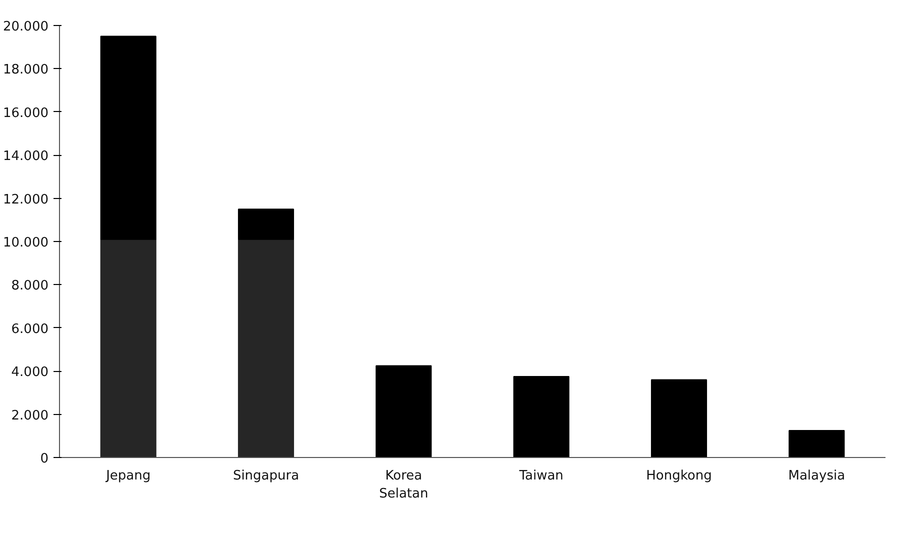 This screenshot has height=555, width=913. What do you see at coordinates (266, 476) in the screenshot?
I see `x-tick-label: Singapura` at bounding box center [266, 476].